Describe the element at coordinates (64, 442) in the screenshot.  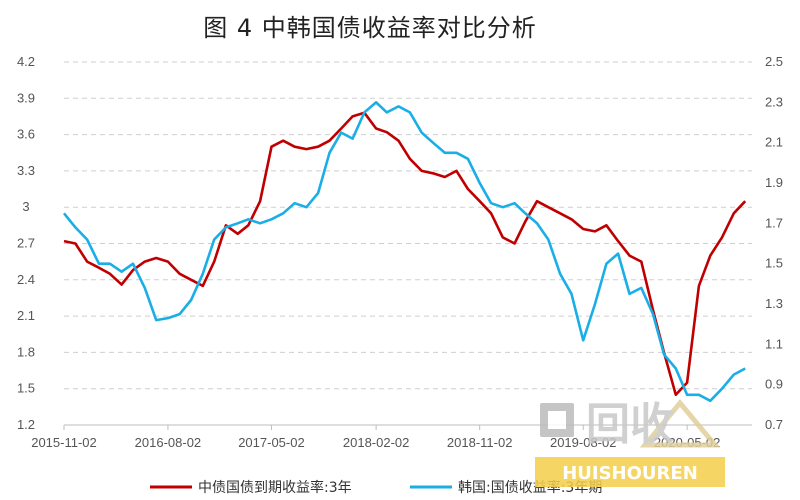
I see `x-tick-label: 2015-11-02` at that location.